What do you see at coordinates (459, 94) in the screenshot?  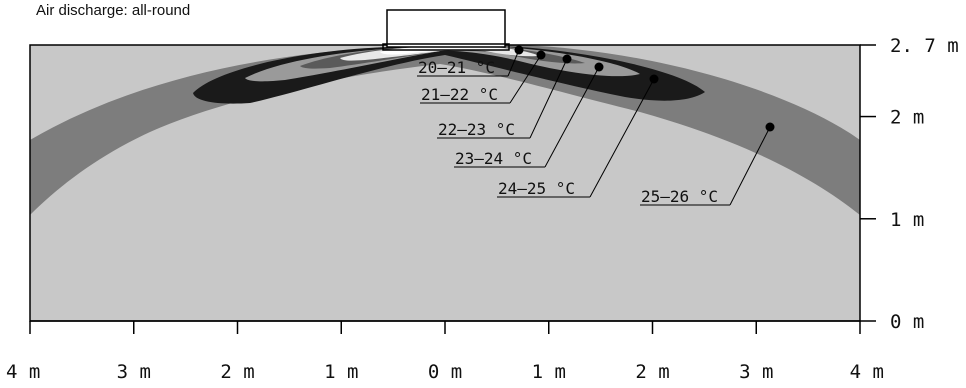 I see `label-21-22: 21–22 °C` at bounding box center [459, 94].